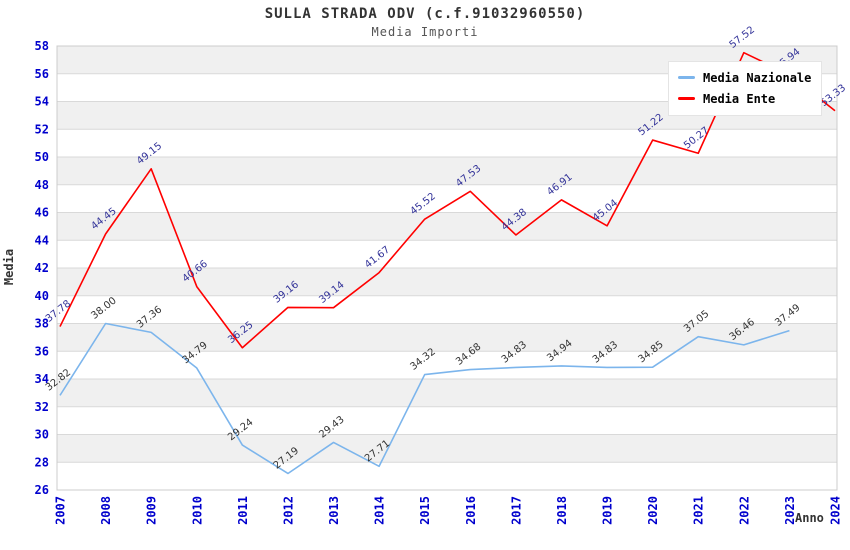  Describe the element at coordinates (9, 267) in the screenshot. I see `y-axis-title: Media` at that location.